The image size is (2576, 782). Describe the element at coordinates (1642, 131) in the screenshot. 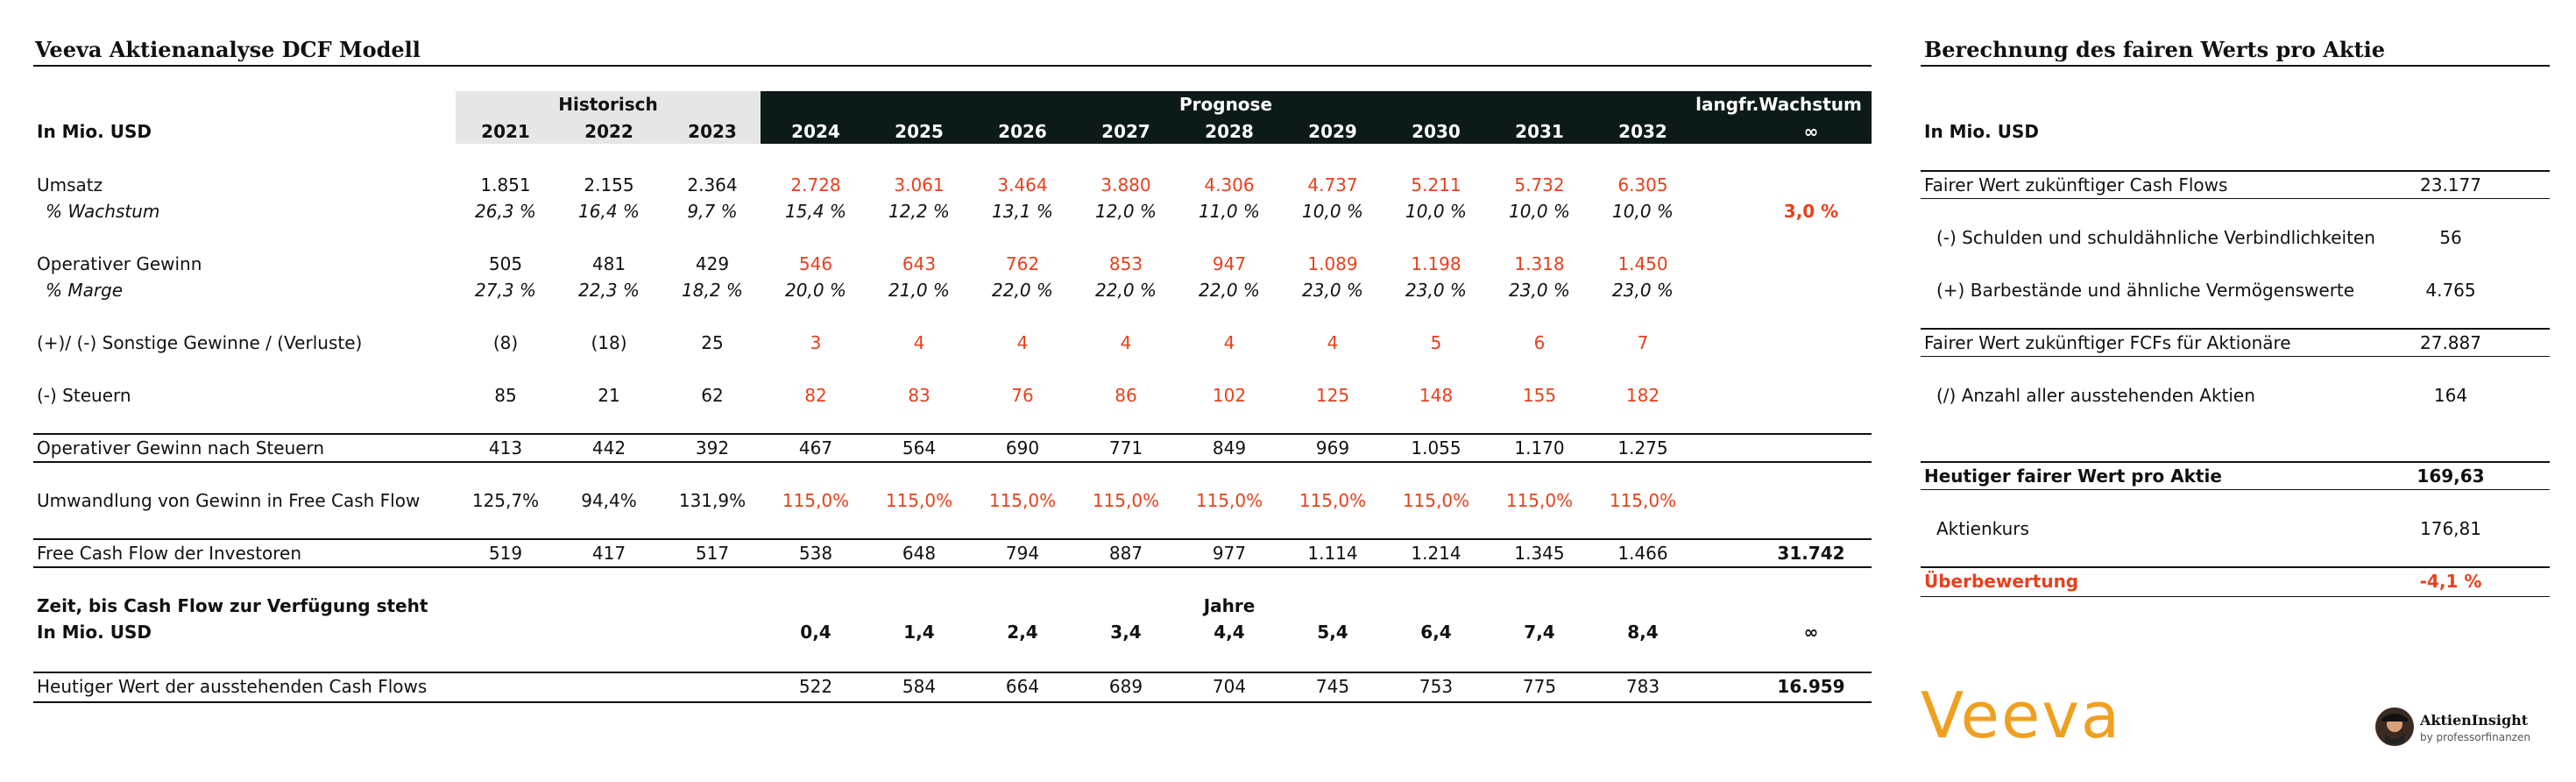

I see `year-2032: 2032` at that location.